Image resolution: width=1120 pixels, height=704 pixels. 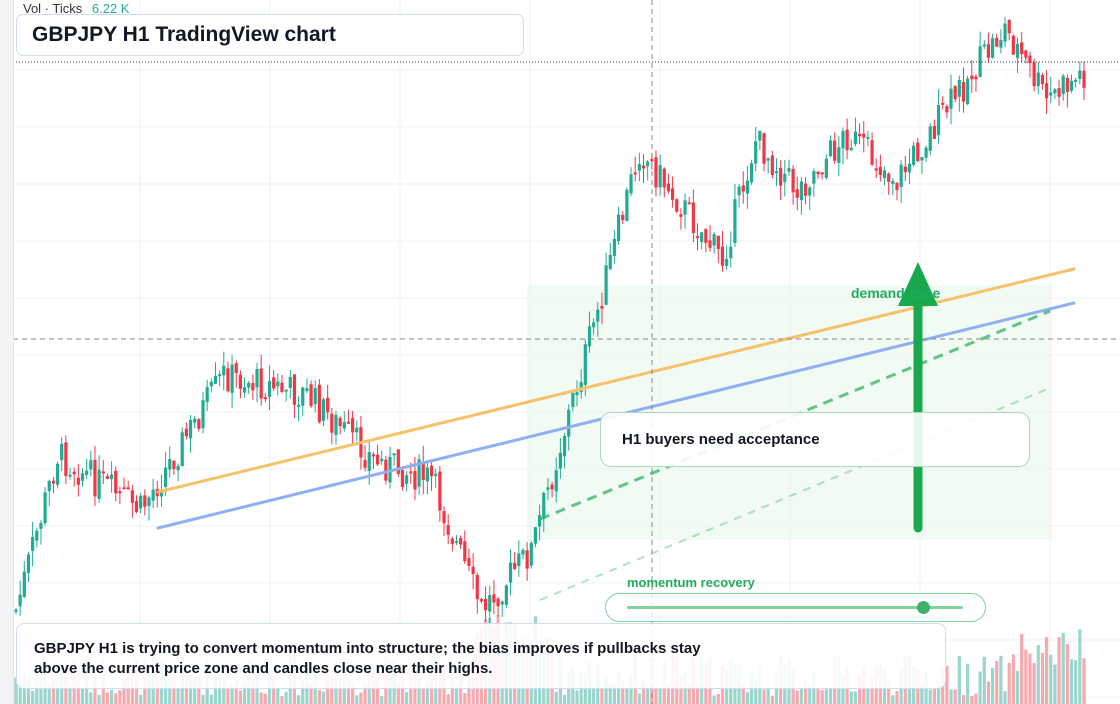 I want to click on momentum-label: momentum recovery, so click(x=691, y=582).